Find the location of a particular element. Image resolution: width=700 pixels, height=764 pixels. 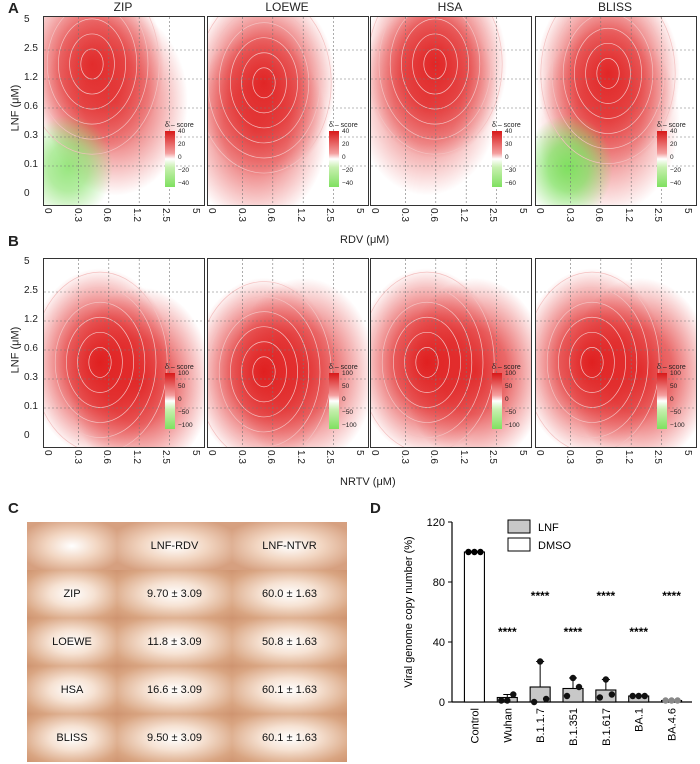

table-row-label: BLISS is located at coordinates (72, 738).